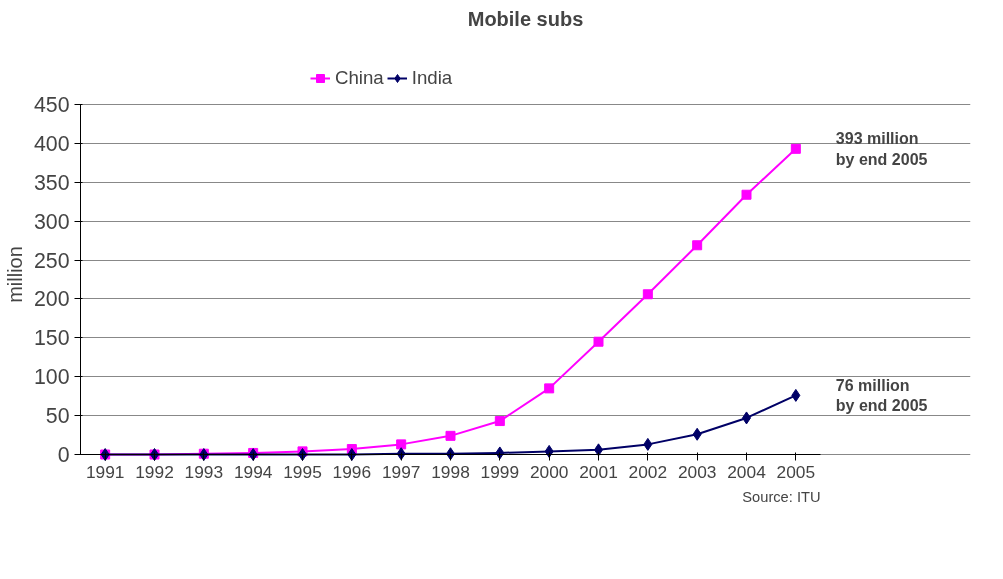 This screenshot has height=579, width=1003. I want to click on x-tick-label: 2004, so click(747, 471).